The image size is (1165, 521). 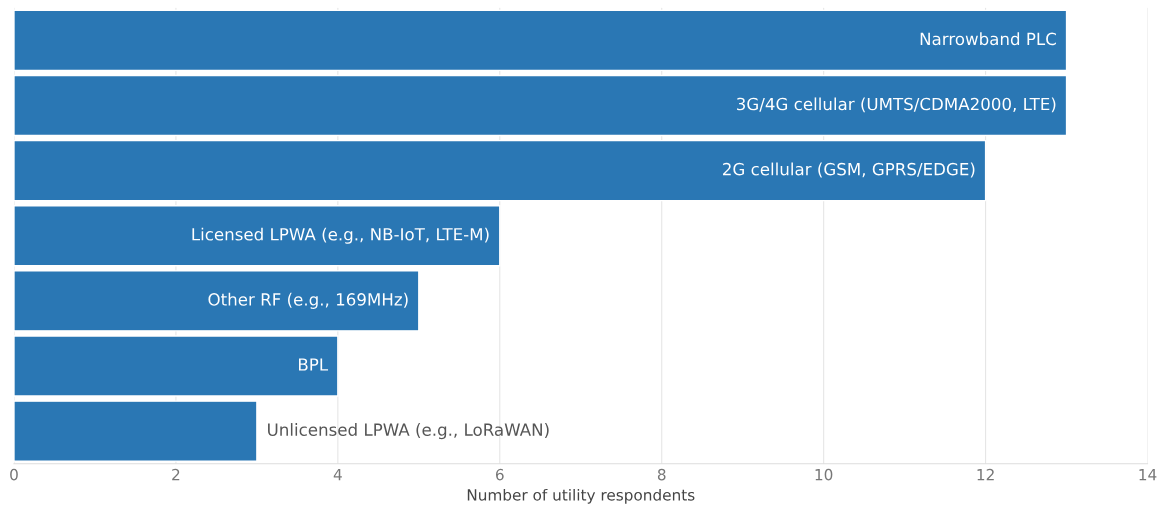 I want to click on x-tick-label: 6, so click(x=499, y=474).